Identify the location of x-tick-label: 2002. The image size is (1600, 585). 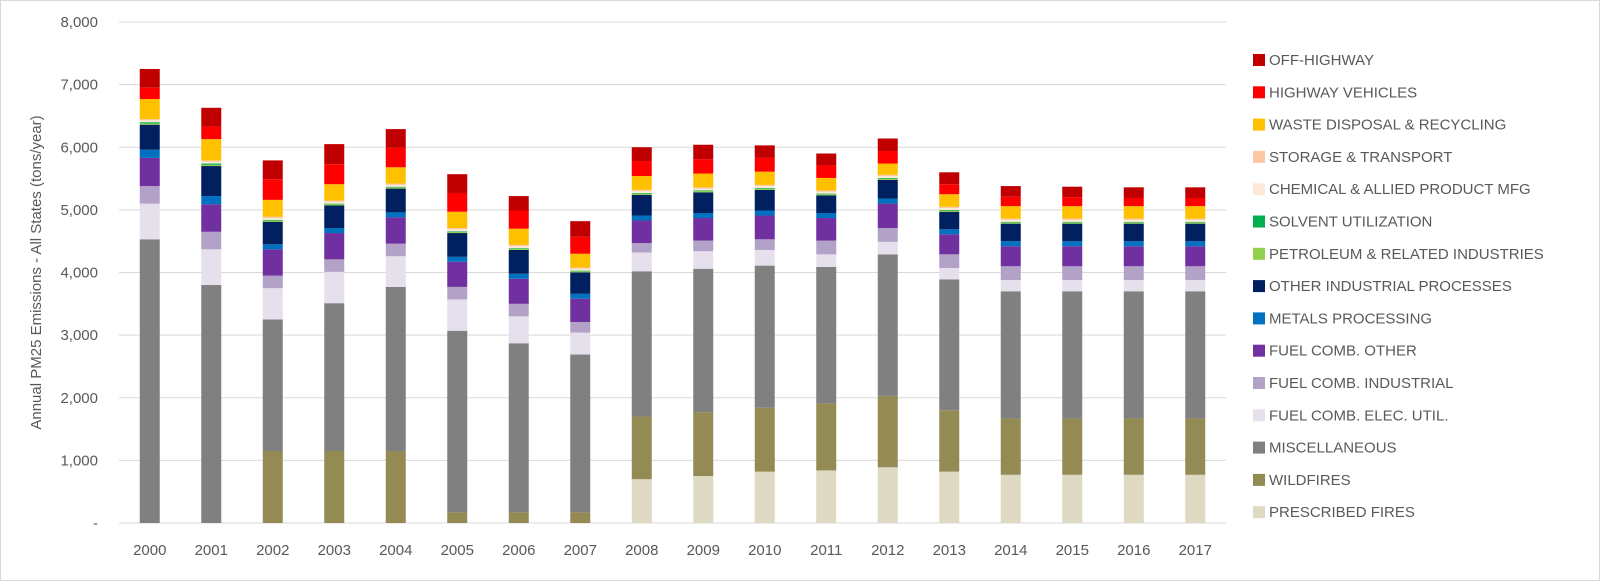
(272, 550).